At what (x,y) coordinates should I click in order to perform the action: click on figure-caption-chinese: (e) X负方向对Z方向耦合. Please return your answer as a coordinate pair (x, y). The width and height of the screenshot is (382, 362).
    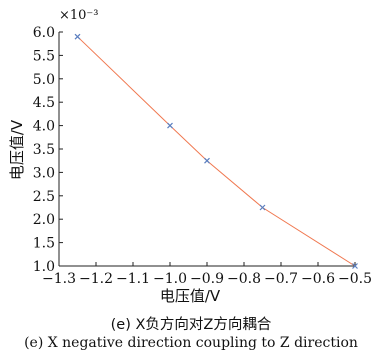
    Looking at the image, I should click on (191, 325).